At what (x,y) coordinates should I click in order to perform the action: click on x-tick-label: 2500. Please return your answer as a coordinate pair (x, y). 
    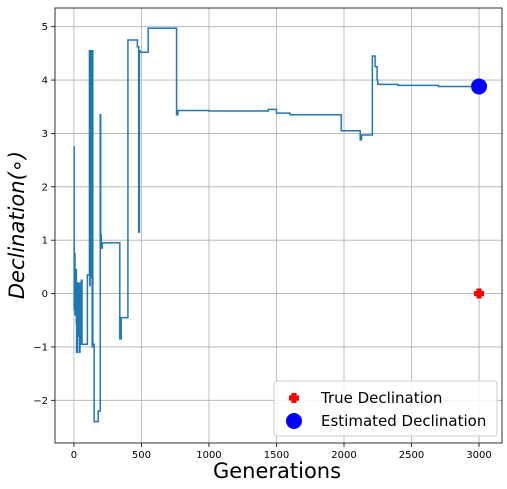
    Looking at the image, I should click on (411, 455).